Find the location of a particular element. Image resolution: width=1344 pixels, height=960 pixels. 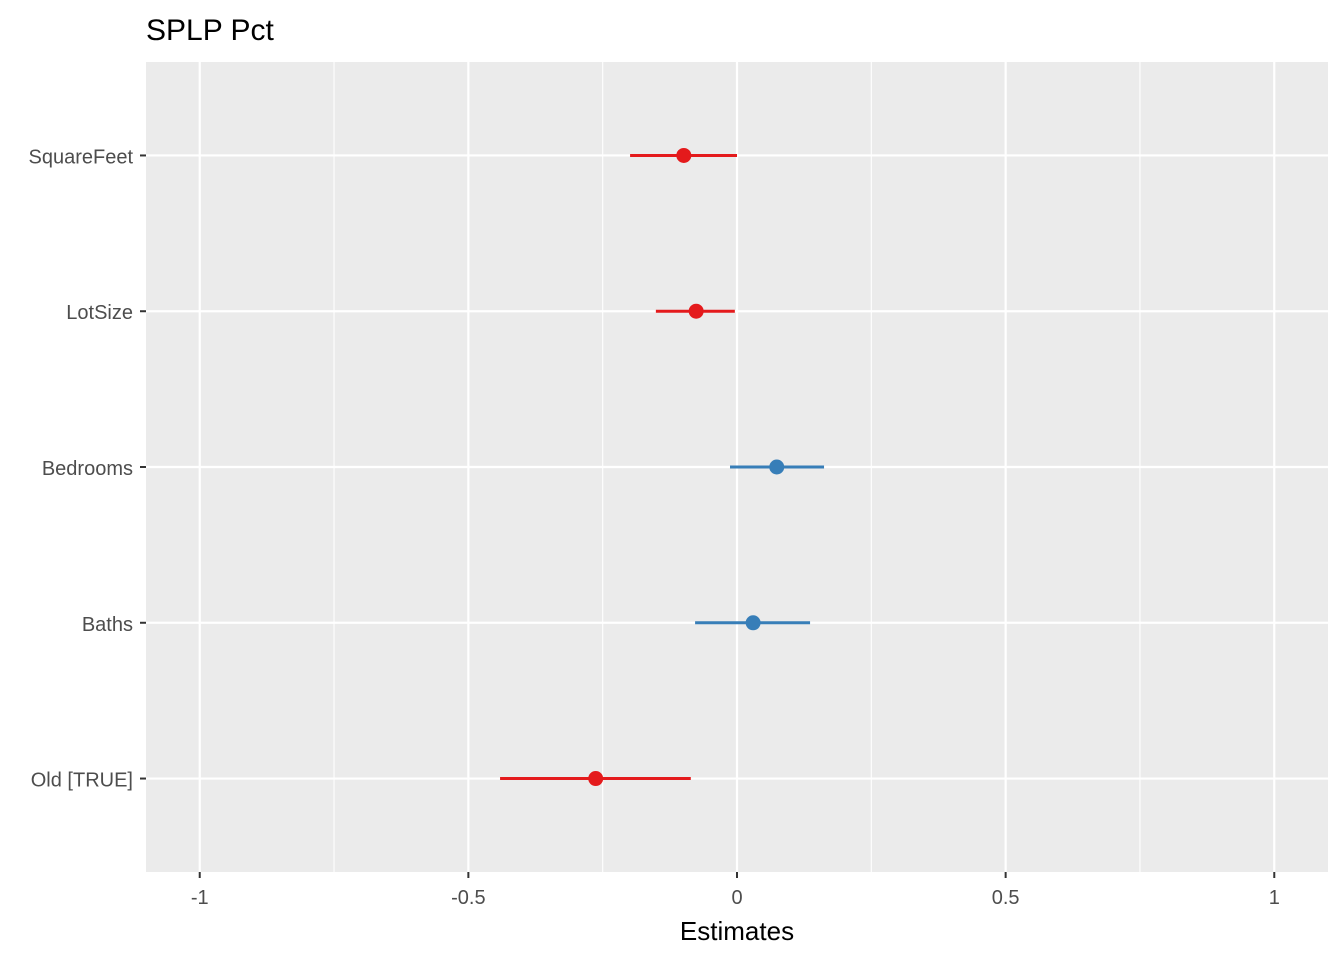

x-axis: -1 -0.5 0 0.5 1 is located at coordinates (735, 890).